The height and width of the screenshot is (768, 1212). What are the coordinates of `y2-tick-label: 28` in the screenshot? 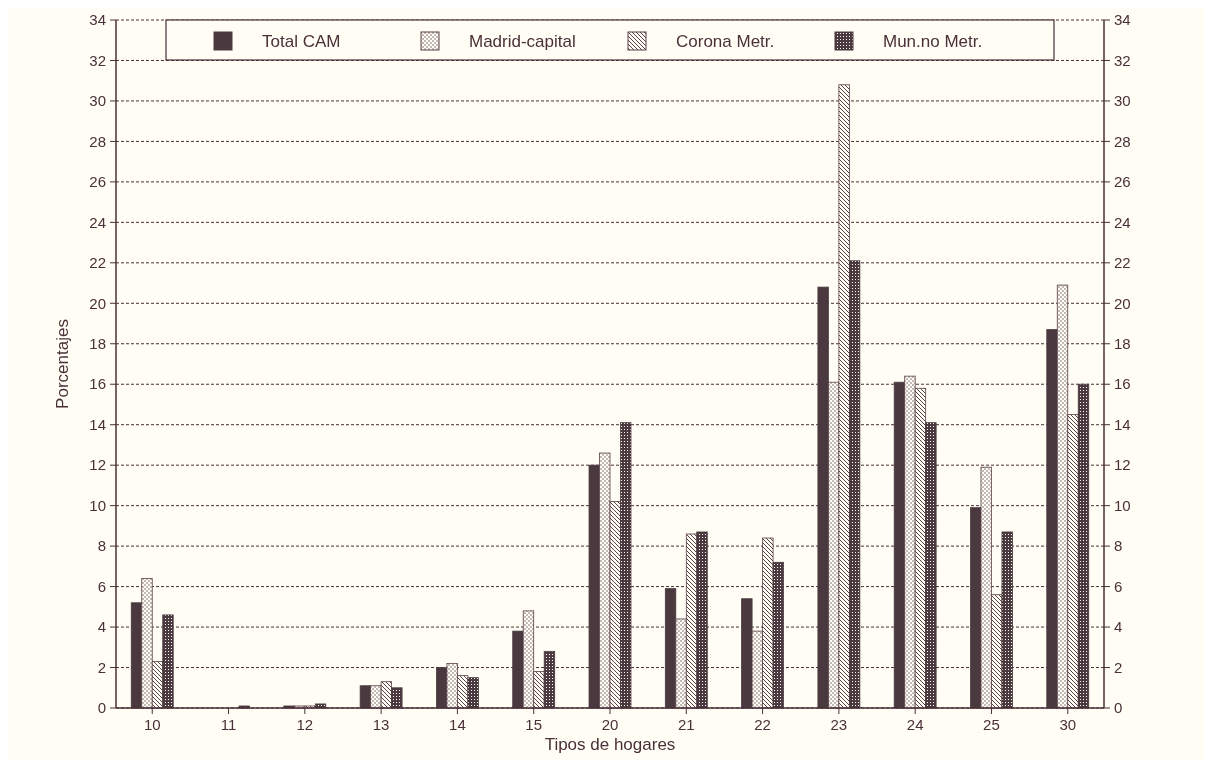 It's located at (1122, 141).